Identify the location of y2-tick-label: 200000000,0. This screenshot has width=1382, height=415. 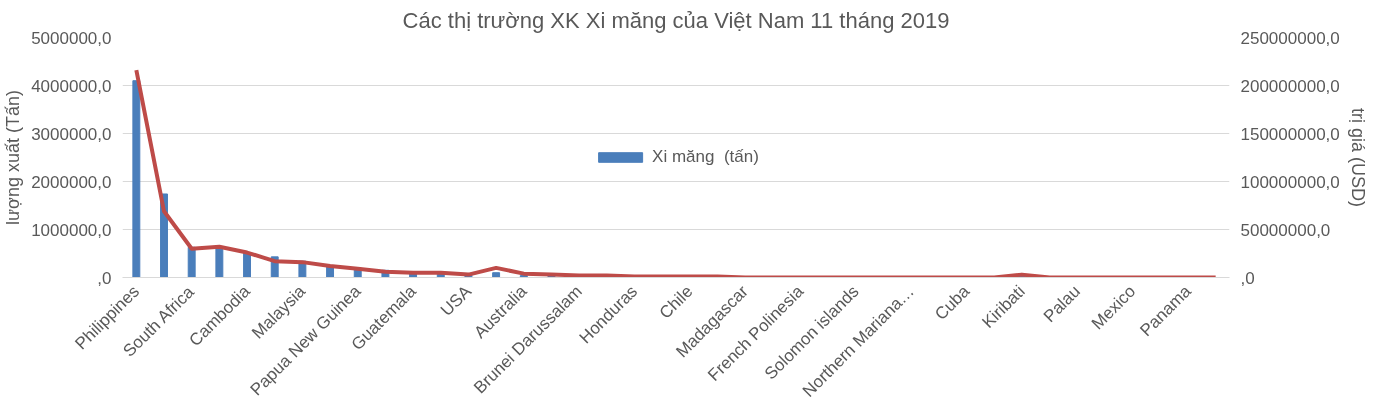
(1290, 86).